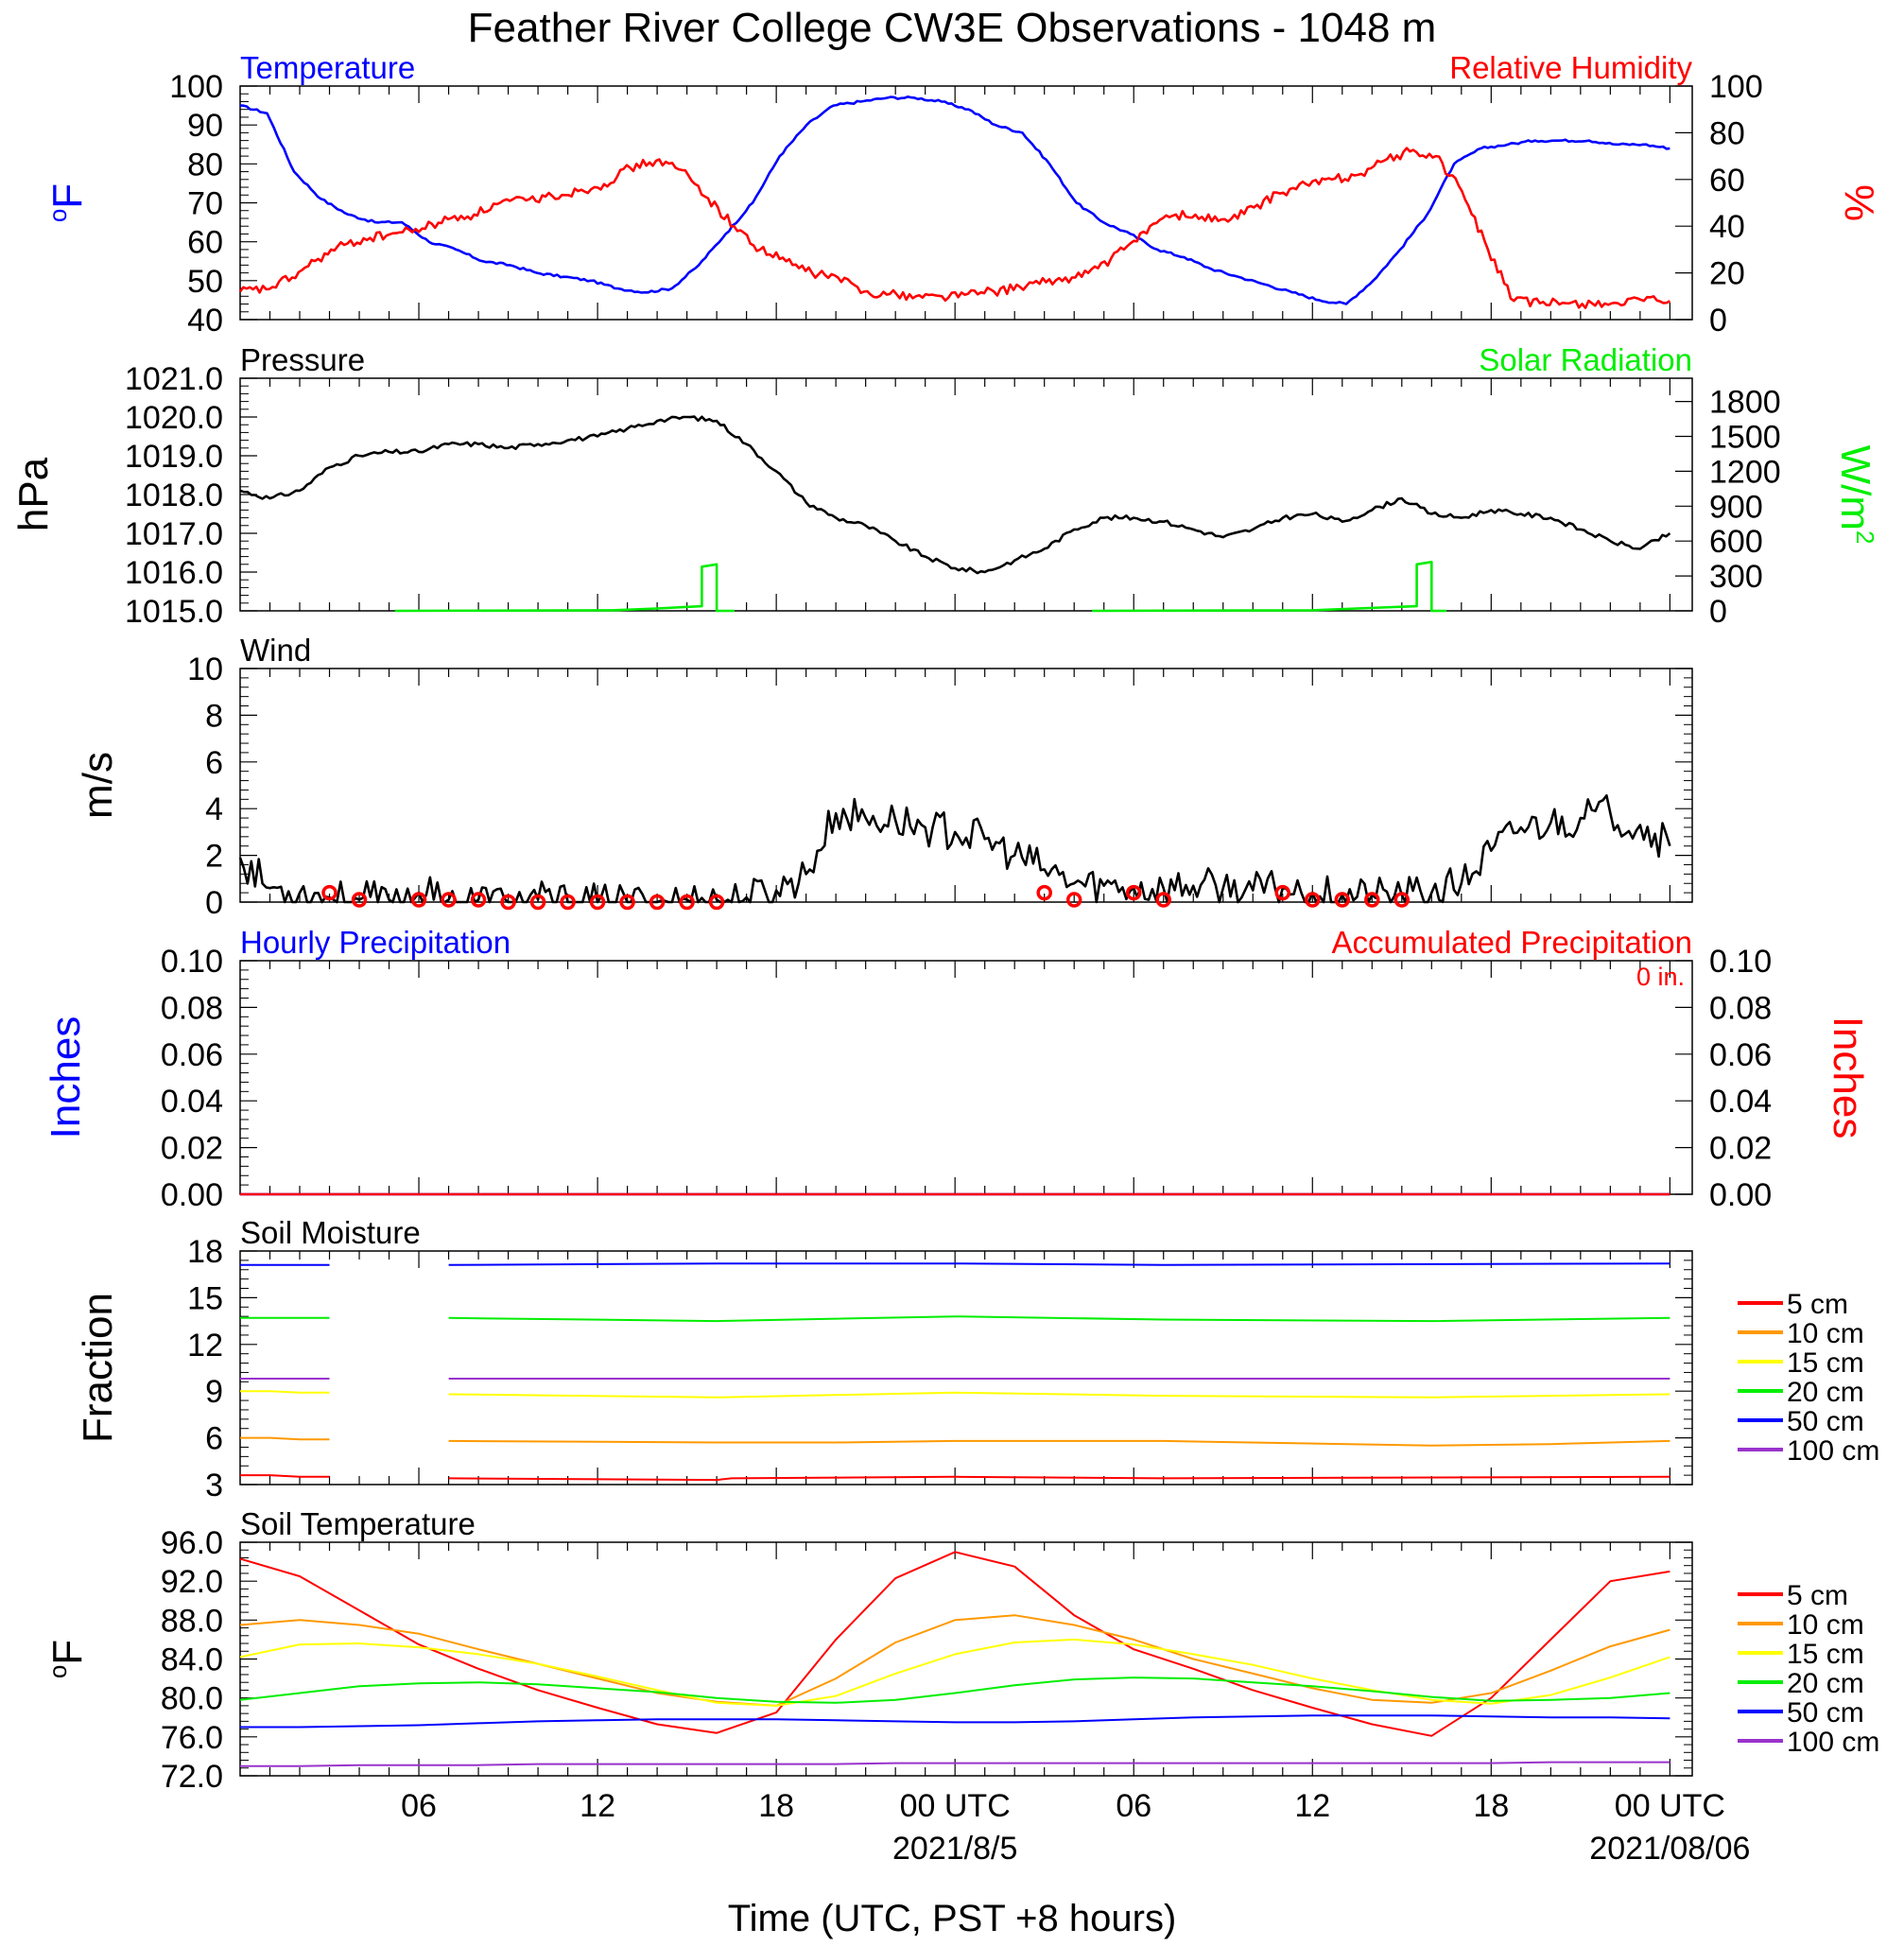  What do you see at coordinates (1856, 495) in the screenshot?
I see `y-axis-label-right: W/m2` at bounding box center [1856, 495].